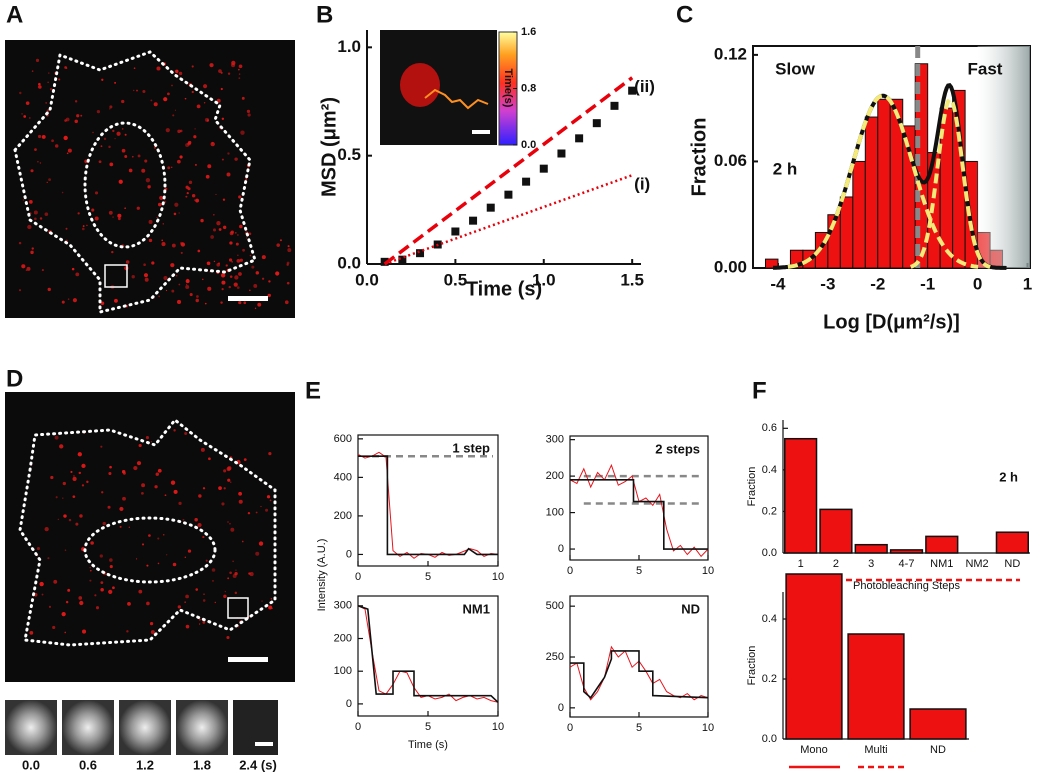 This screenshot has height=773, width=1050. What do you see at coordinates (639, 514) in the screenshot?
I see `trace` at bounding box center [639, 514].